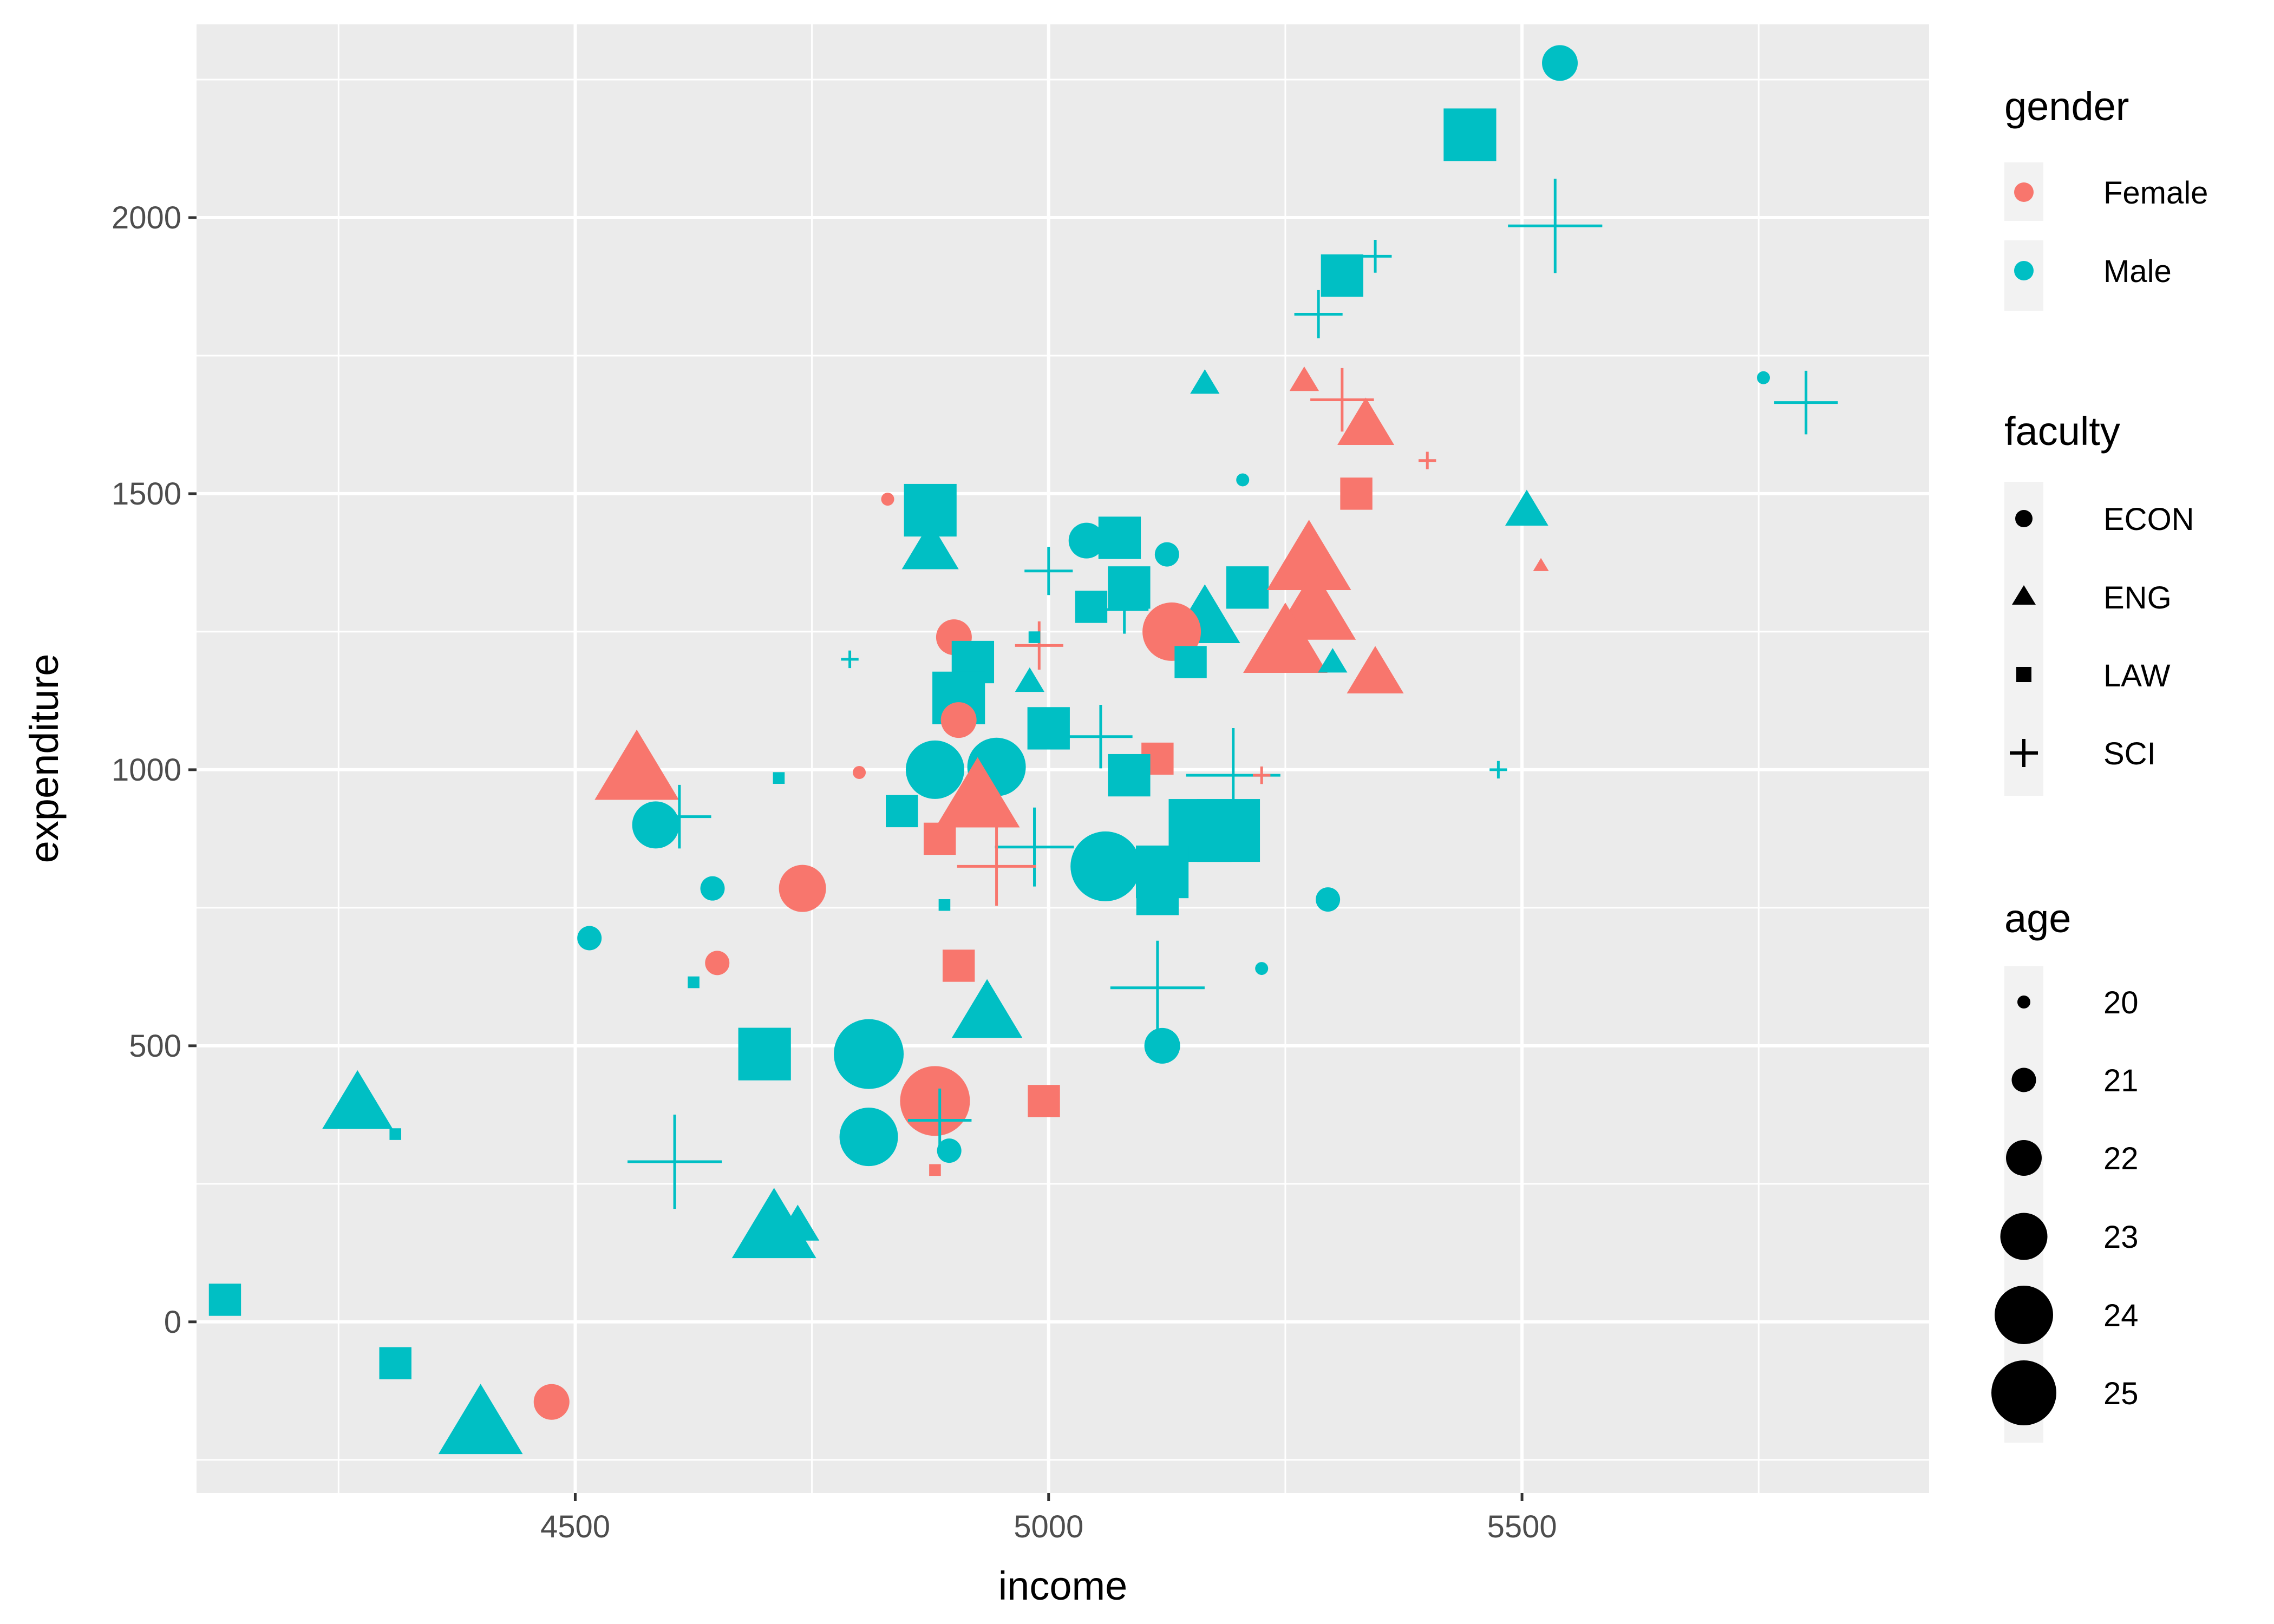 The height and width of the screenshot is (1624, 2274). I want to click on legend-age-22-label: 22, so click(2121, 1158).